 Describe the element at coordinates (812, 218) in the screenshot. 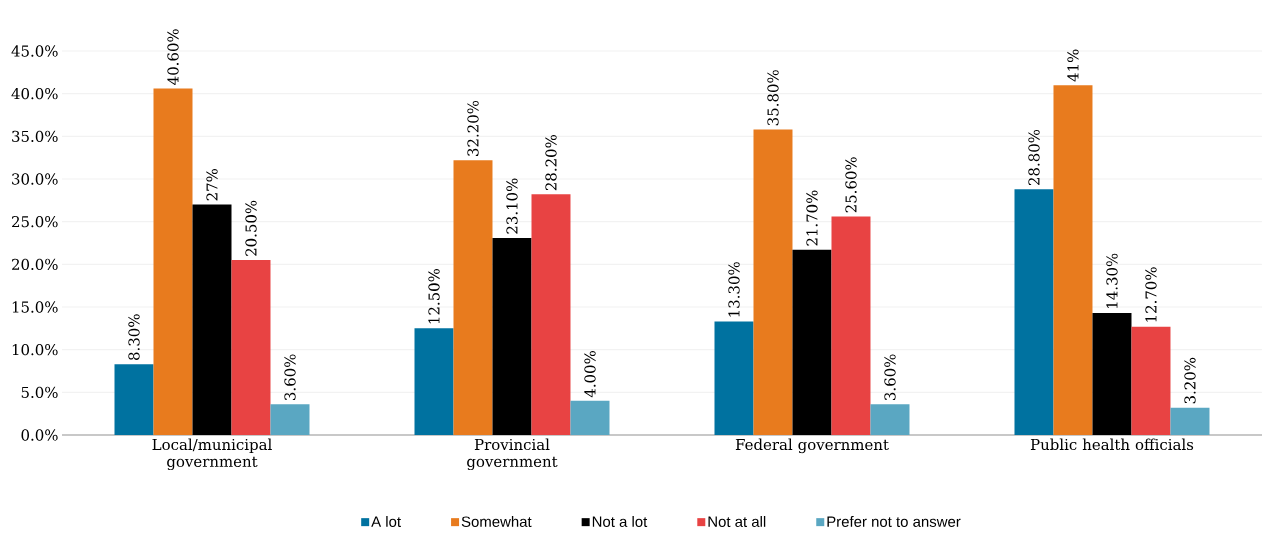

I see `data-label: 21.70%` at that location.